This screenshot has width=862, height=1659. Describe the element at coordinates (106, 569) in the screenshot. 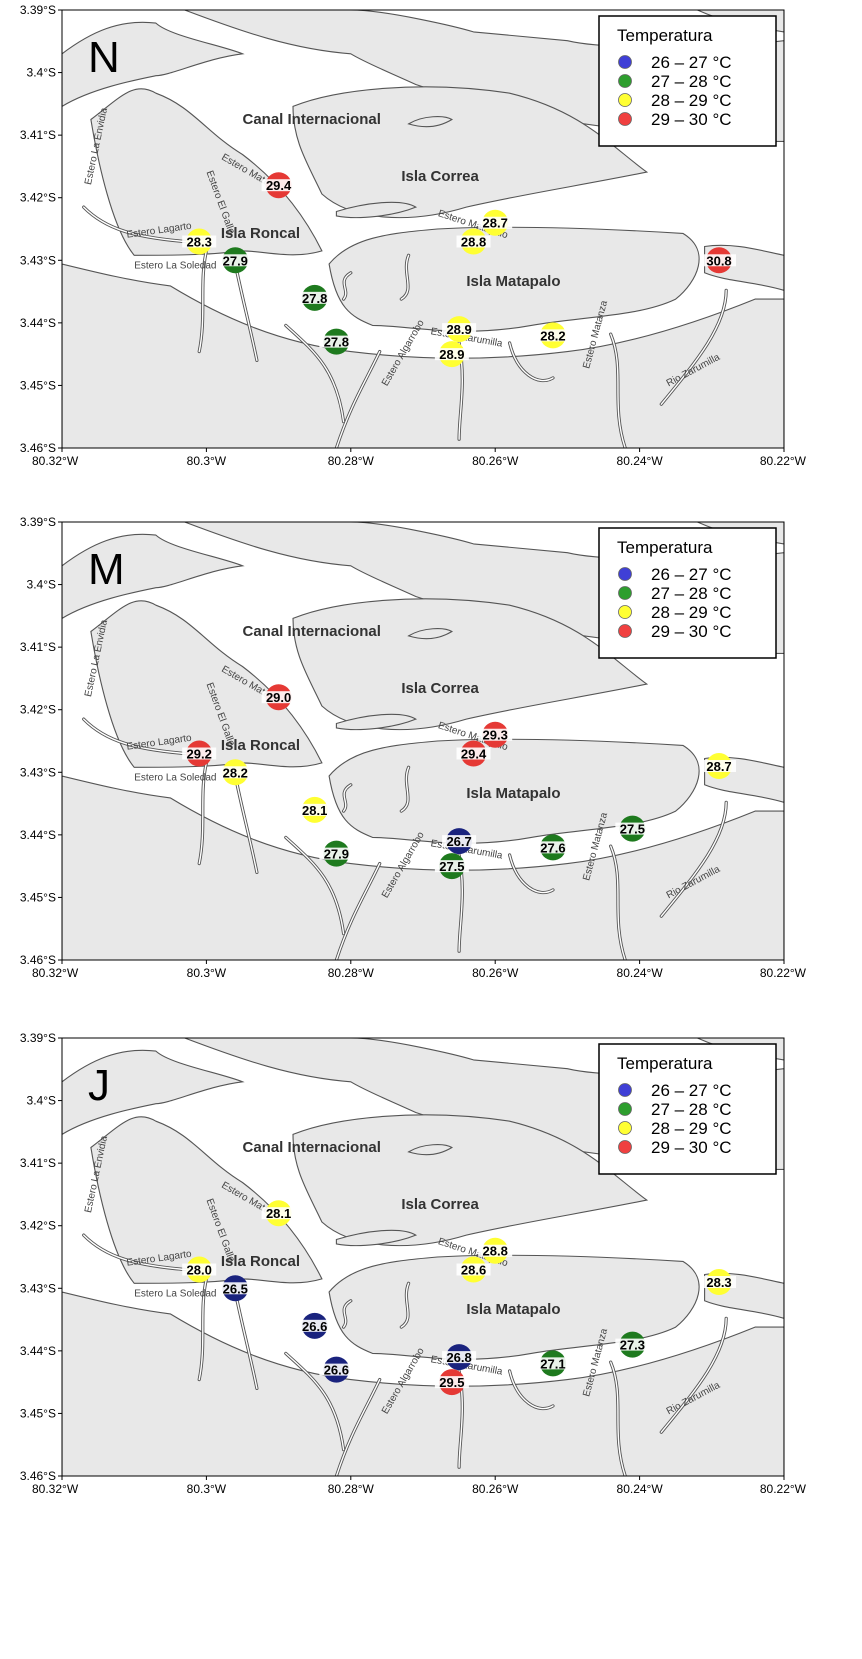

I see `panel-letter: M` at that location.